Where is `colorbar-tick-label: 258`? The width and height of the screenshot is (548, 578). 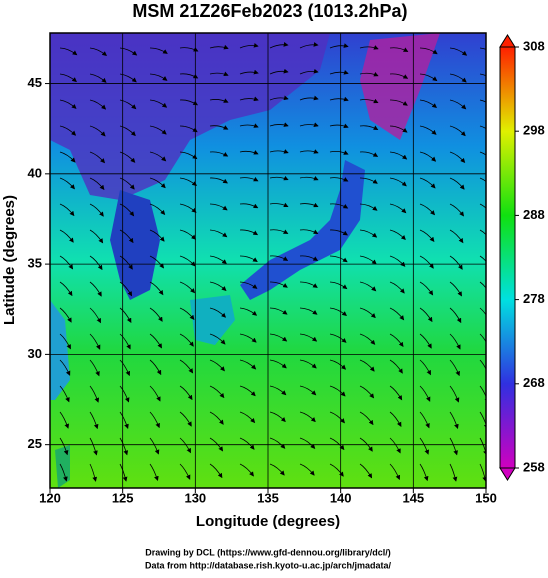
colorbar-tick-label: 258 is located at coordinates (534, 466).